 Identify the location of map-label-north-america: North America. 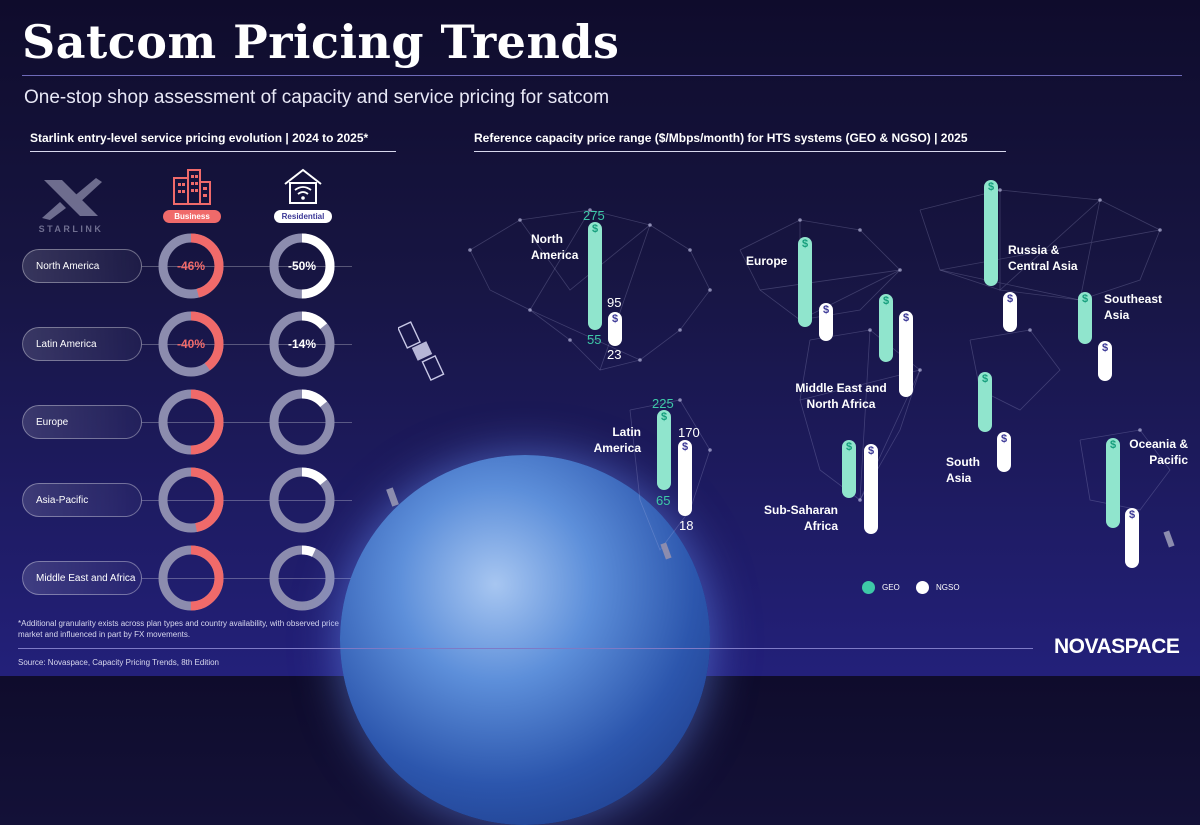
(555, 247).